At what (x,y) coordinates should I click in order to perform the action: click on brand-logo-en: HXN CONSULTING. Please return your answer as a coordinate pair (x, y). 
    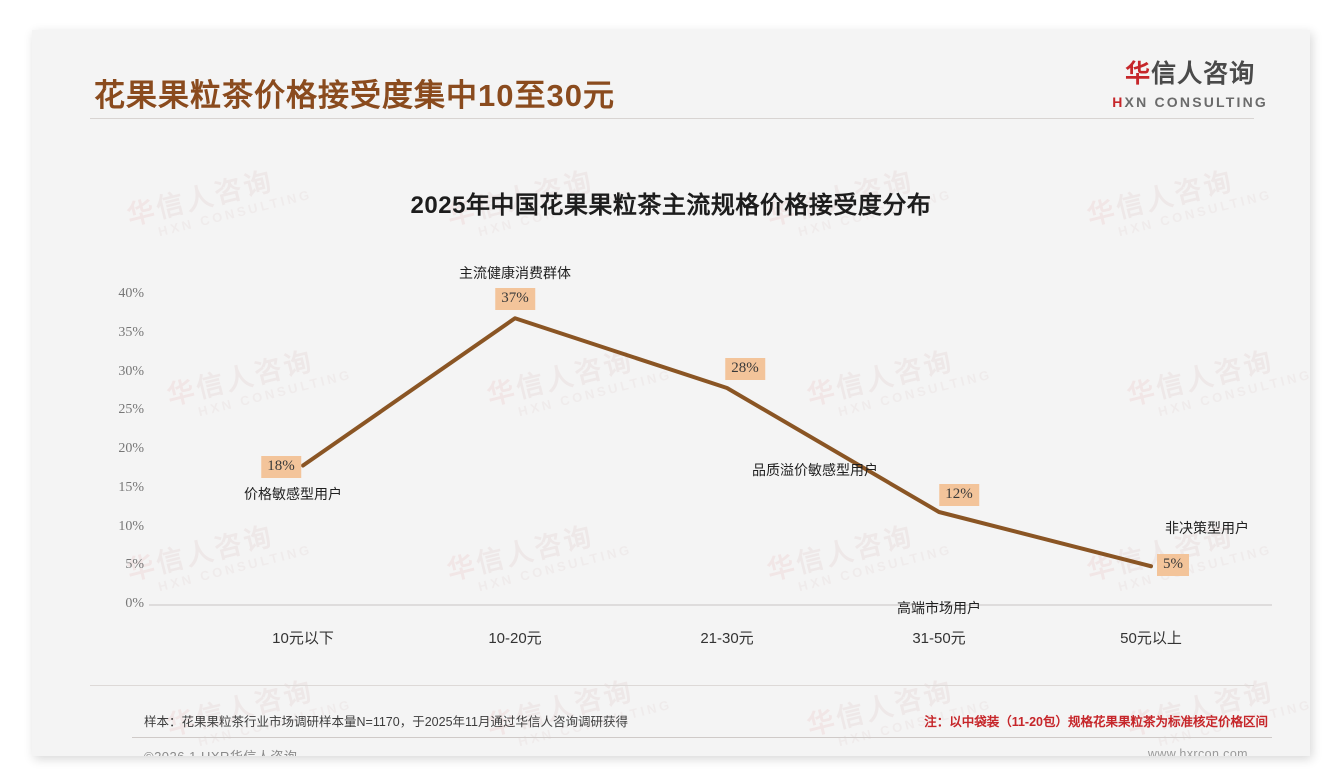
    Looking at the image, I should click on (1190, 102).